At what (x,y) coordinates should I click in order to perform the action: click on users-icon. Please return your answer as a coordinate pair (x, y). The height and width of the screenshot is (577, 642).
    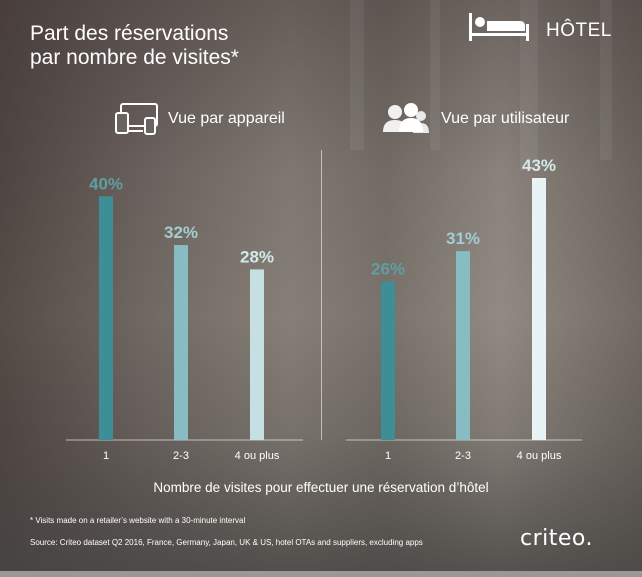
    Looking at the image, I should click on (406, 118).